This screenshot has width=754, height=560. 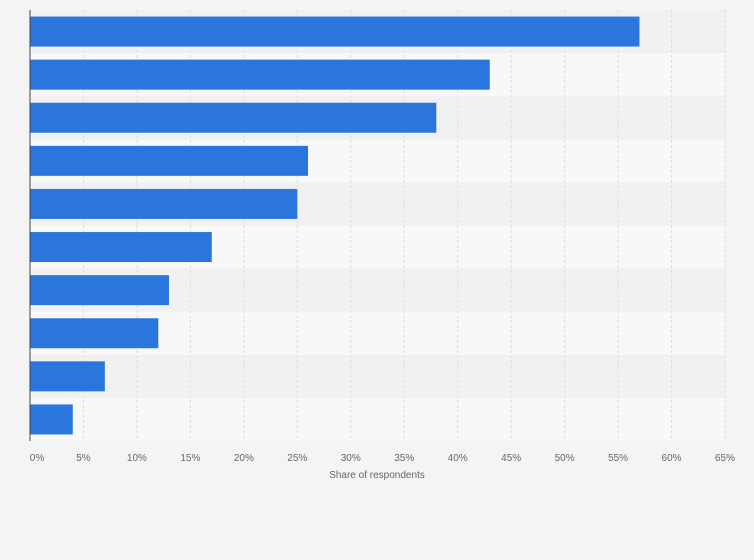 What do you see at coordinates (297, 458) in the screenshot?
I see `x-tick-label: 25%` at bounding box center [297, 458].